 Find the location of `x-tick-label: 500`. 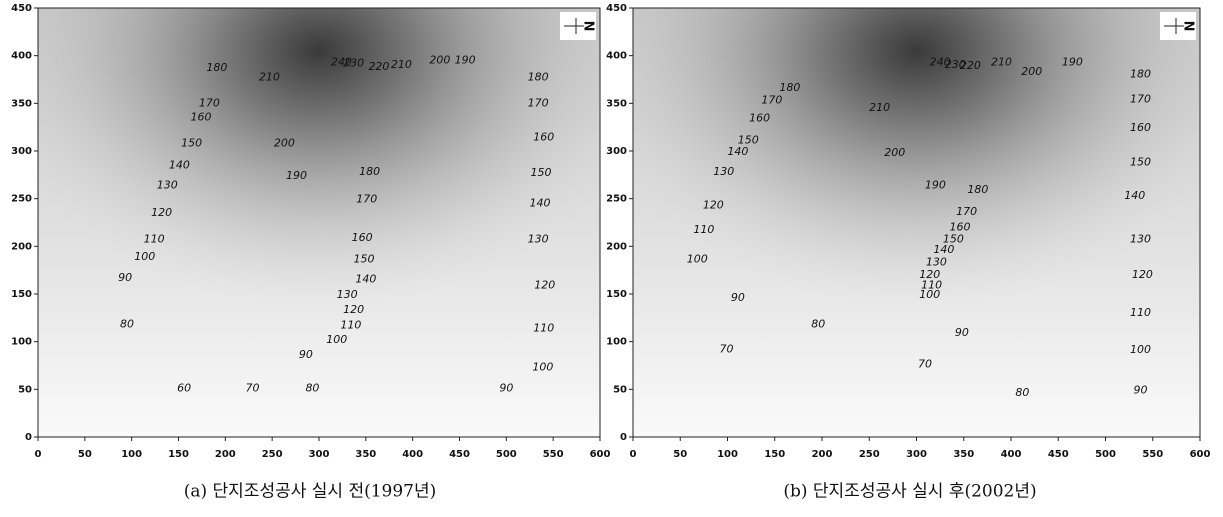

x-tick-label: 500 is located at coordinates (506, 454).